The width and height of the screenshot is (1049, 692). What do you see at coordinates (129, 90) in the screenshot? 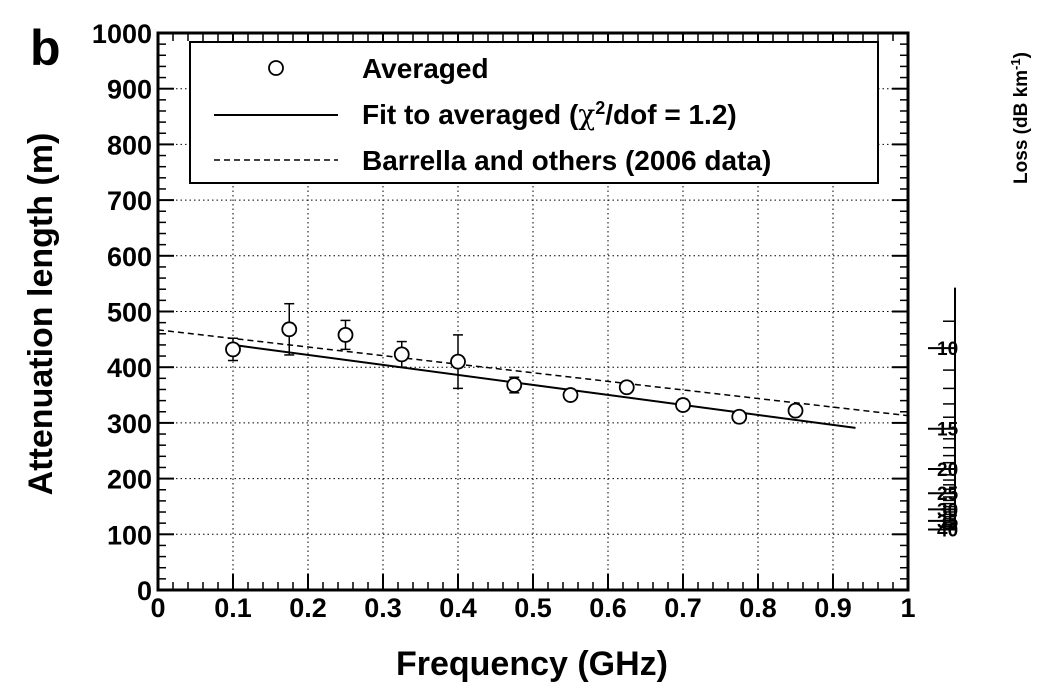
I see `y-tick-label: 900` at bounding box center [129, 90].